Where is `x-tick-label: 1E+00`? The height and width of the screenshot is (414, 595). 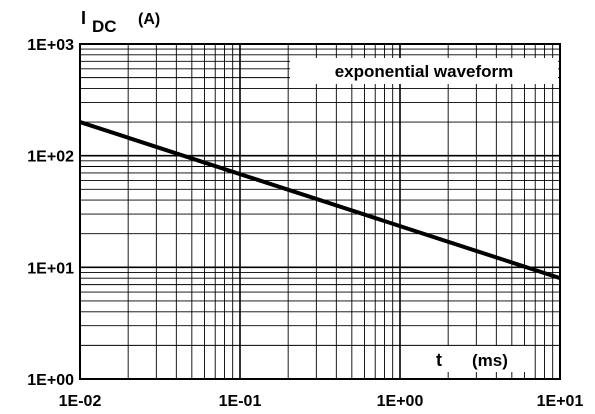 x-tick-label: 1E+00 is located at coordinates (400, 401).